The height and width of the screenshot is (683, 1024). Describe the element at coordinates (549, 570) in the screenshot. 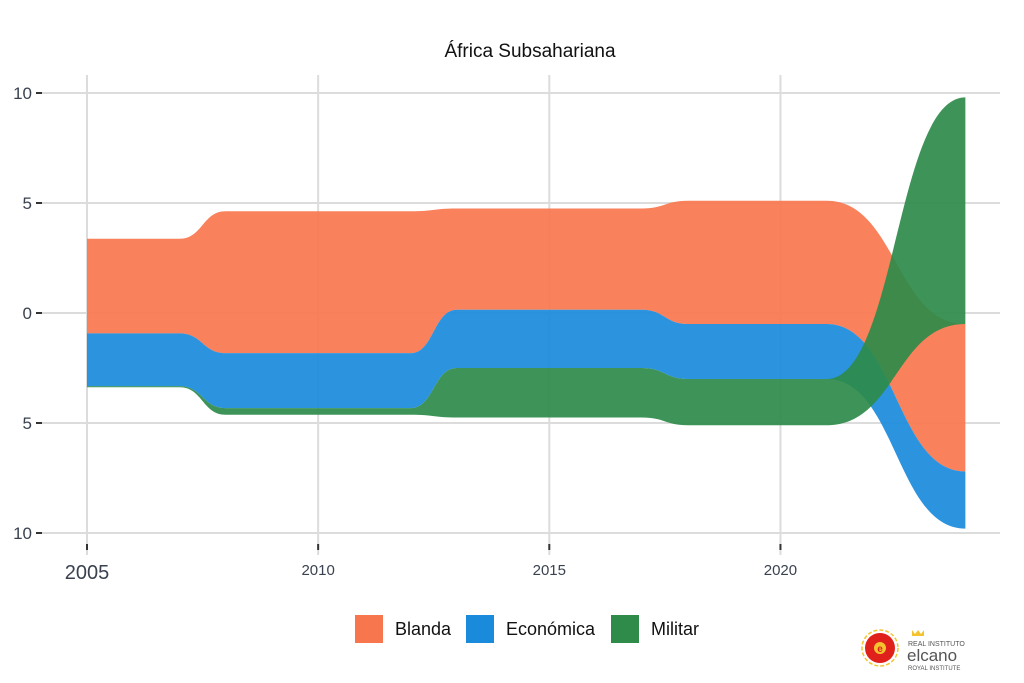

I see `x-tick-label: 2015` at that location.